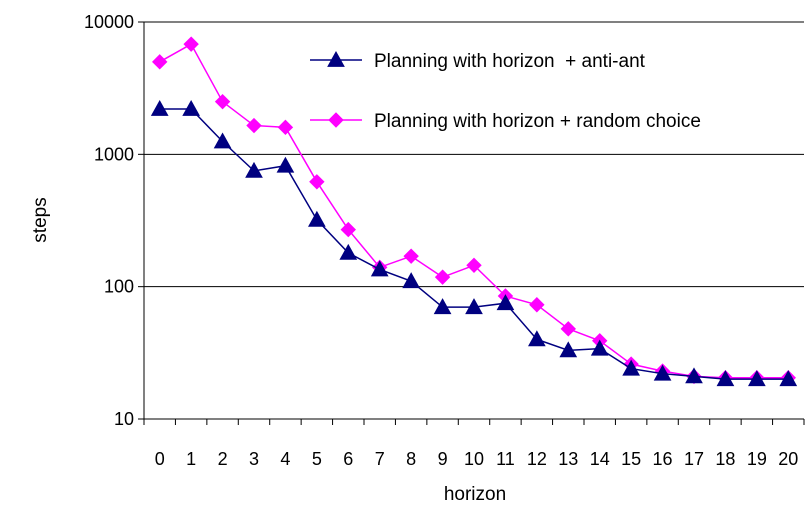  Describe the element at coordinates (694, 459) in the screenshot. I see `x-tick-label: 17` at that location.